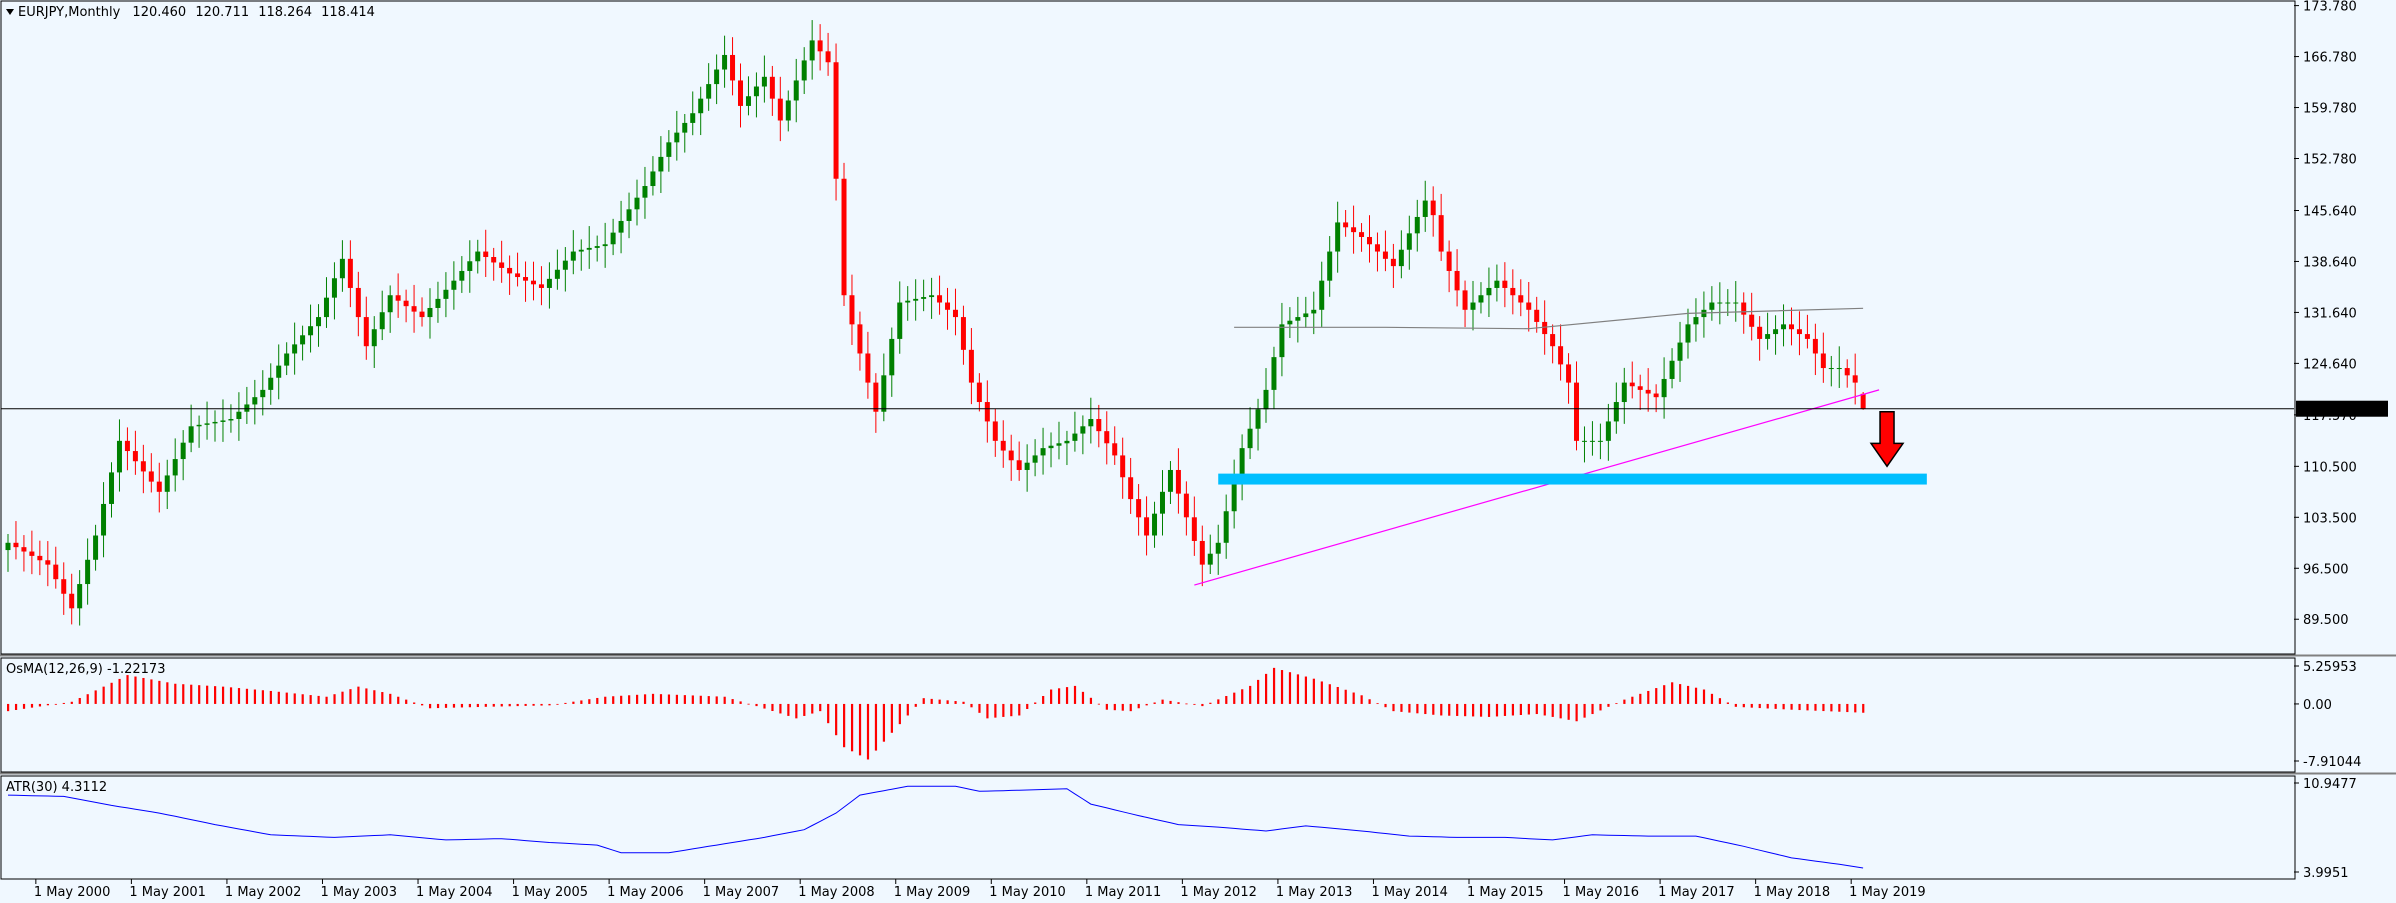  Describe the element at coordinates (2327, 410) in the screenshot. I see `last-price-label: 118.414` at that location.